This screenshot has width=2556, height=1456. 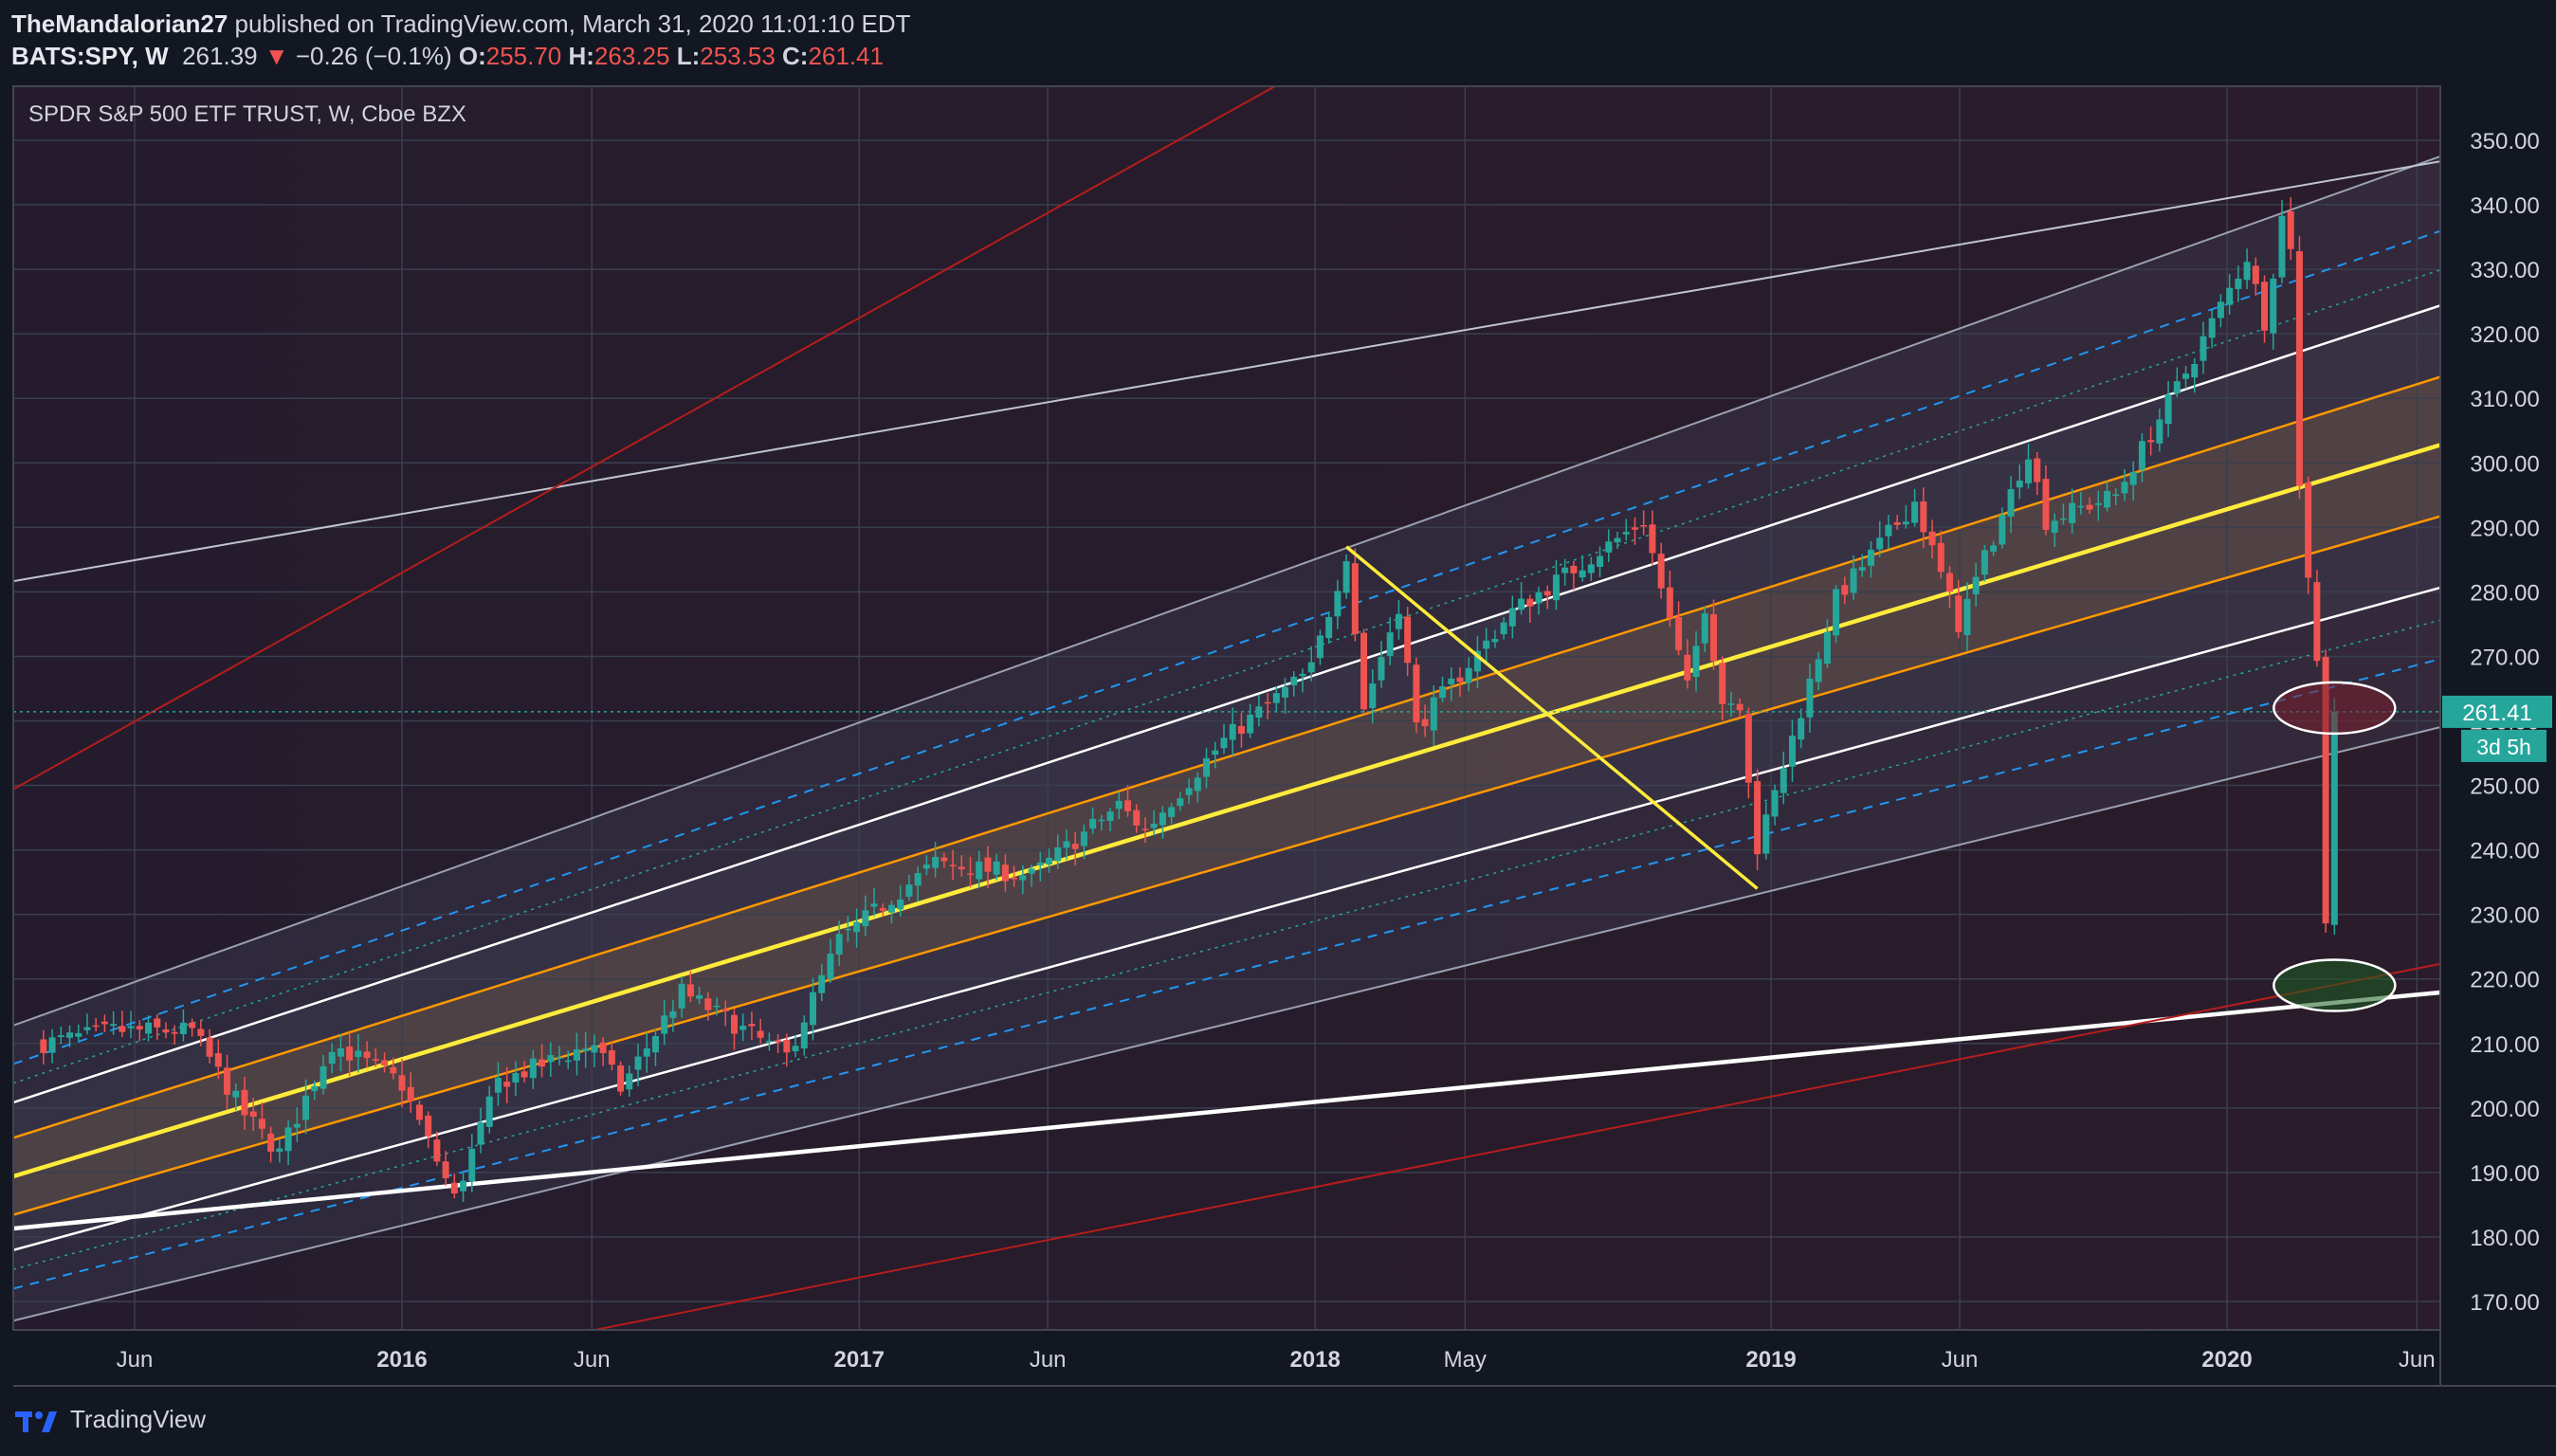 What do you see at coordinates (2504, 1174) in the screenshot?
I see `price-tick-label: 190.00` at bounding box center [2504, 1174].